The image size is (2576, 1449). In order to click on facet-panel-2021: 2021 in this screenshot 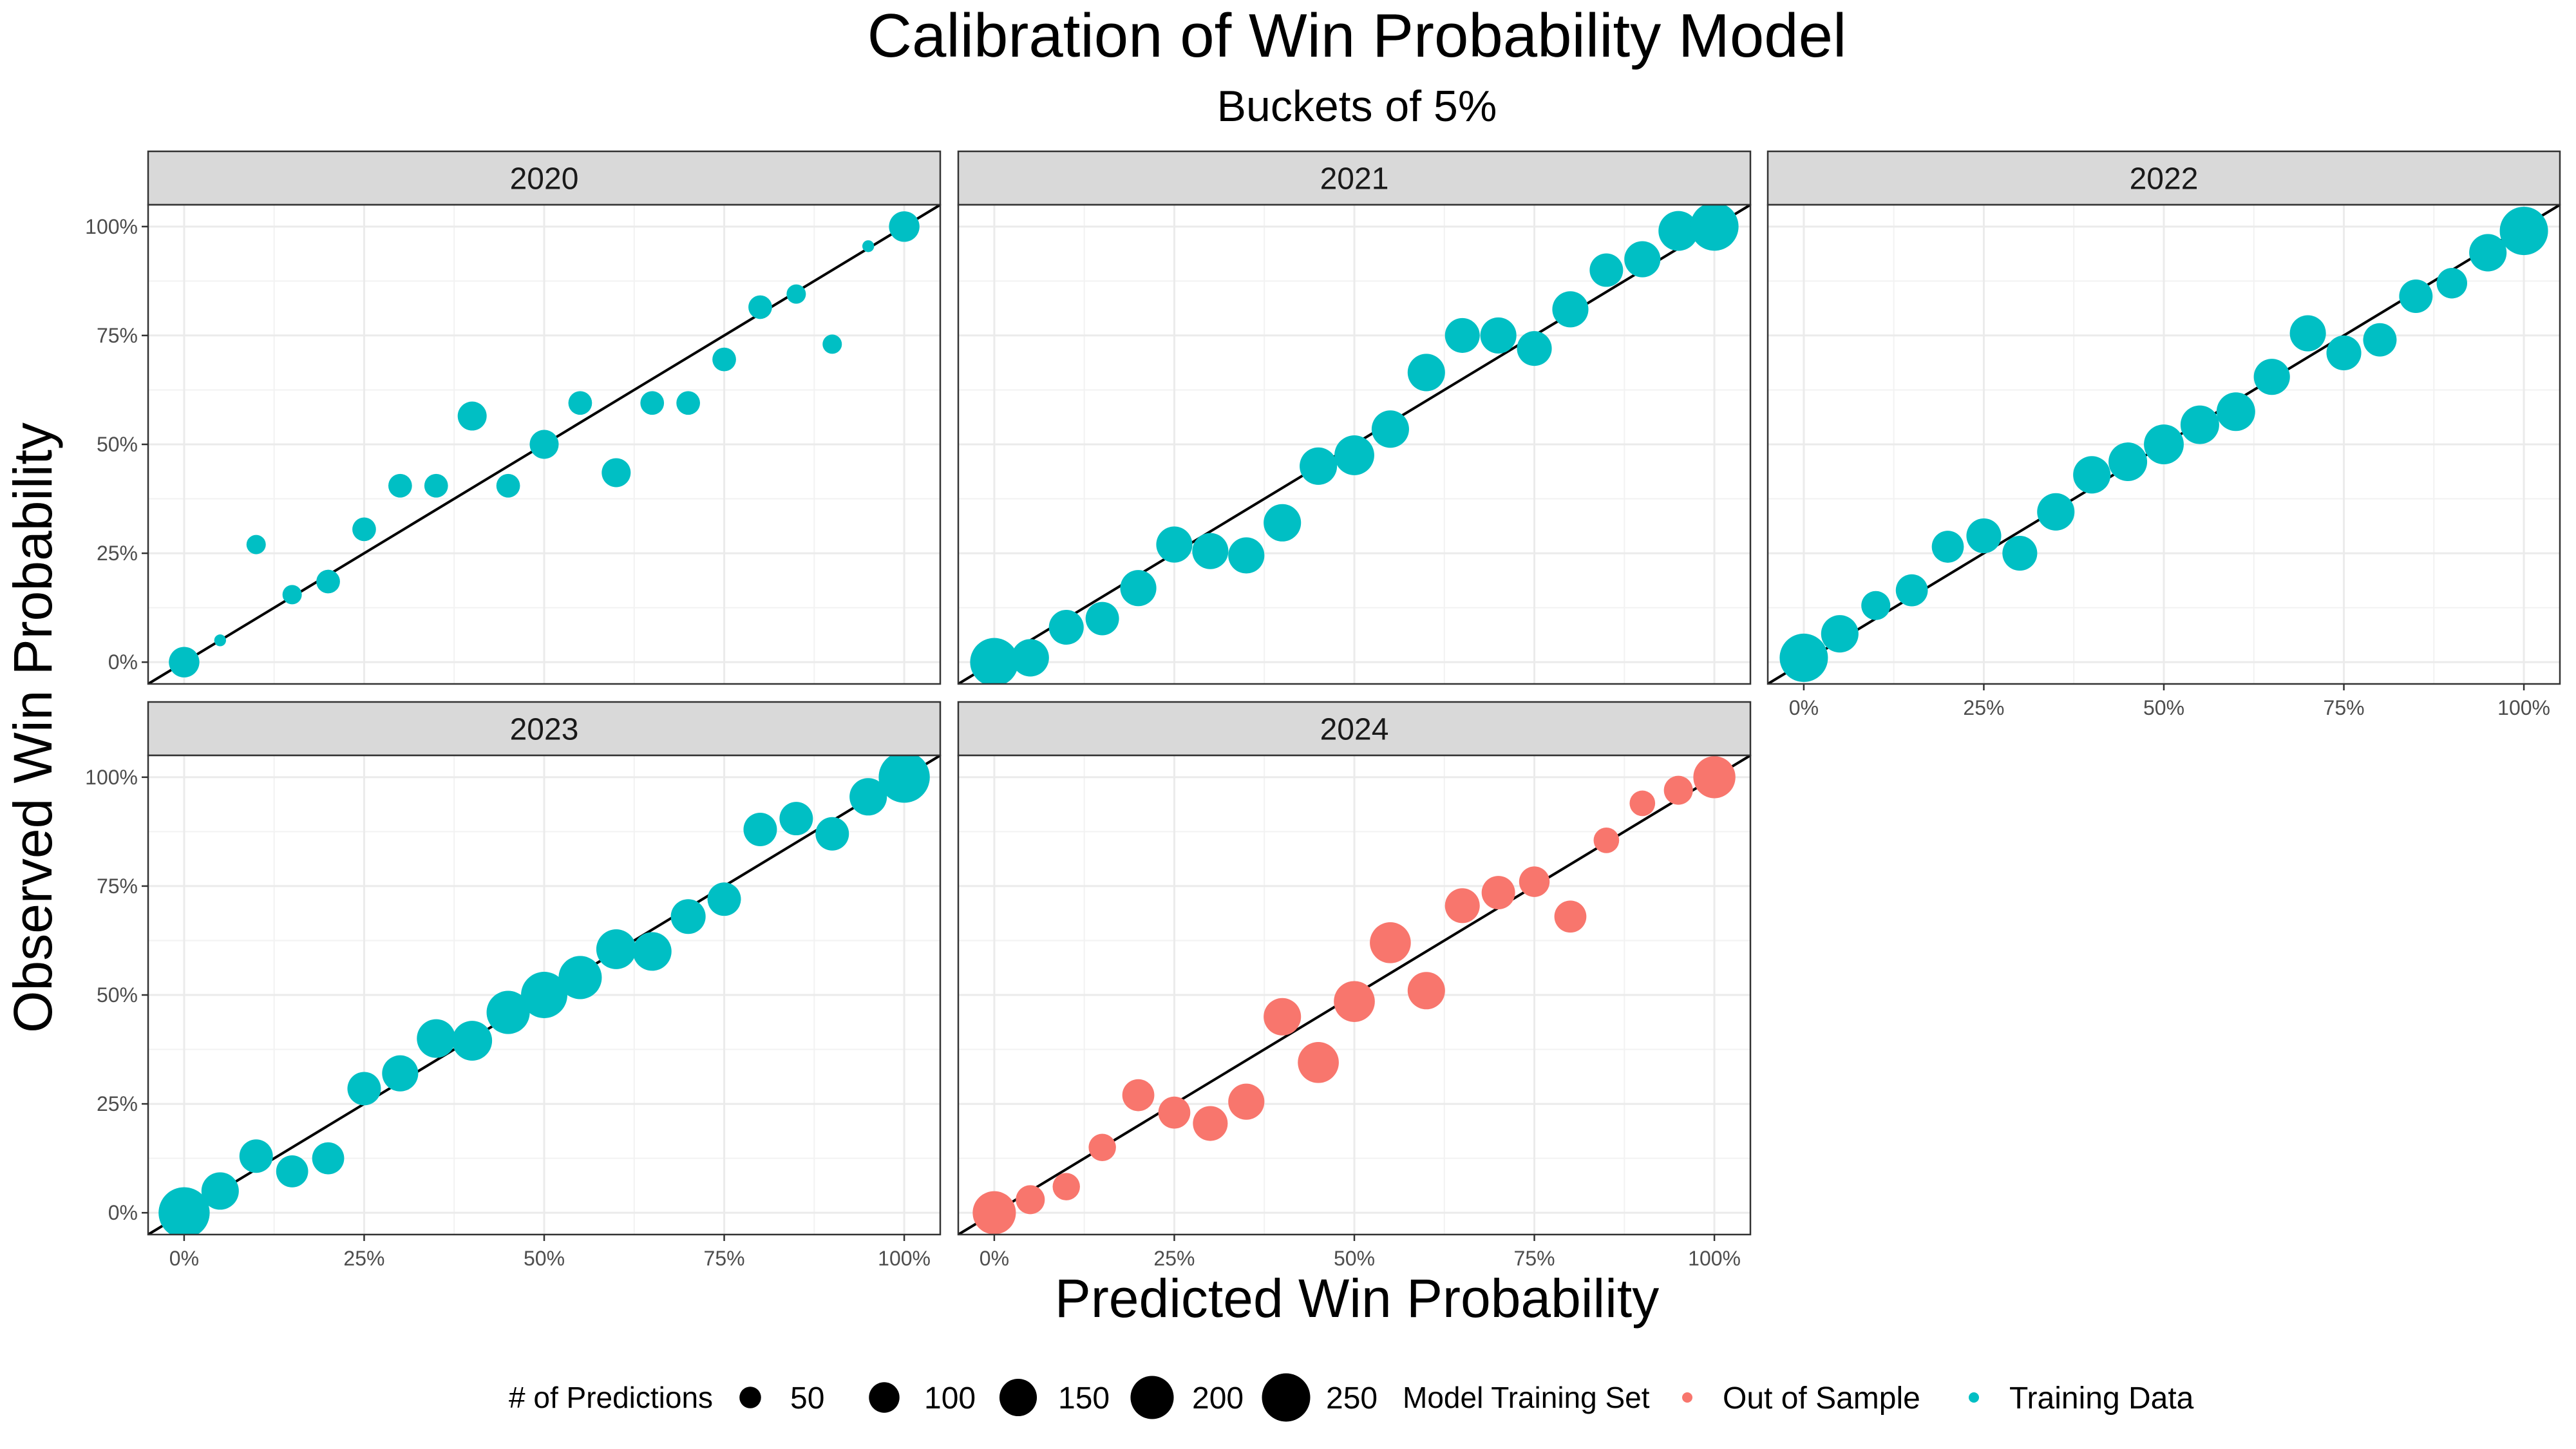, I will do `click(1354, 417)`.